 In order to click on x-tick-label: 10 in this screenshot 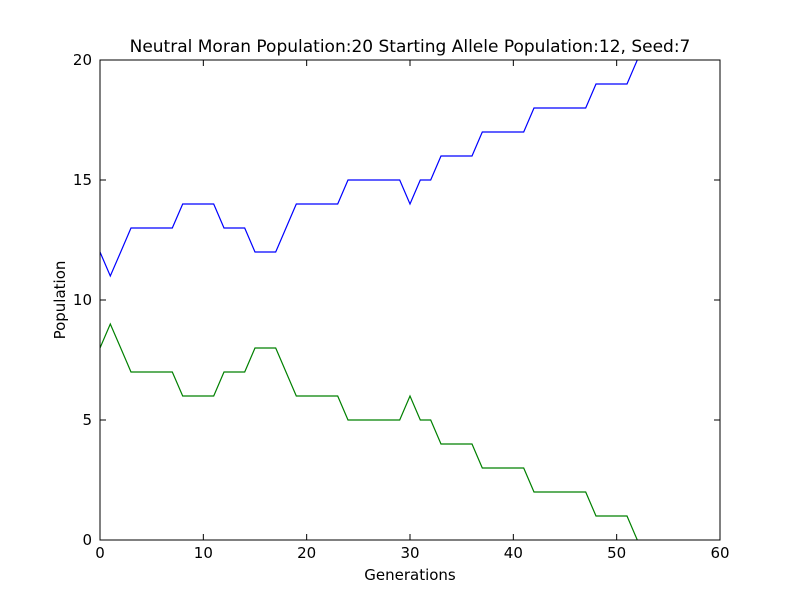, I will do `click(203, 553)`.